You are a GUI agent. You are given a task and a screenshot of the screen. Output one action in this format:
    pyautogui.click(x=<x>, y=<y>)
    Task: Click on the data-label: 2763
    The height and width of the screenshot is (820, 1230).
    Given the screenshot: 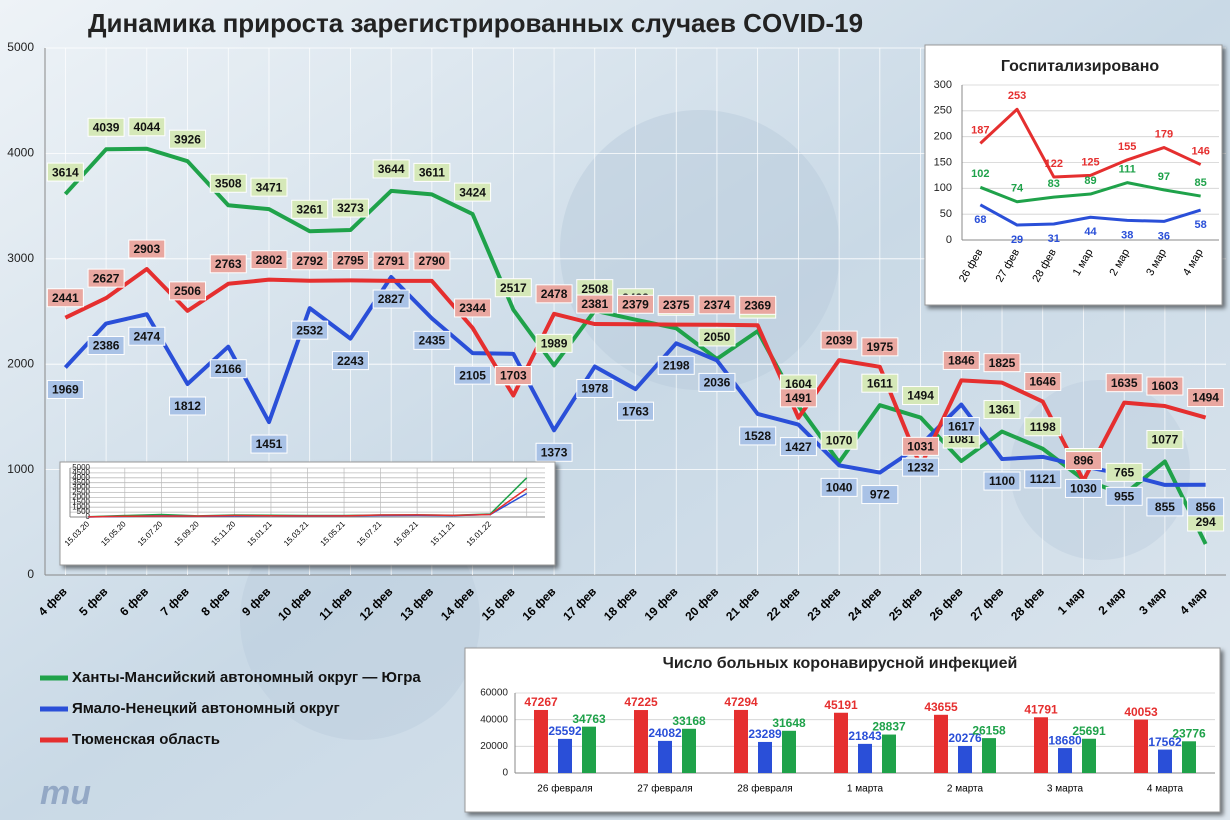 What is the action you would take?
    pyautogui.click(x=228, y=264)
    